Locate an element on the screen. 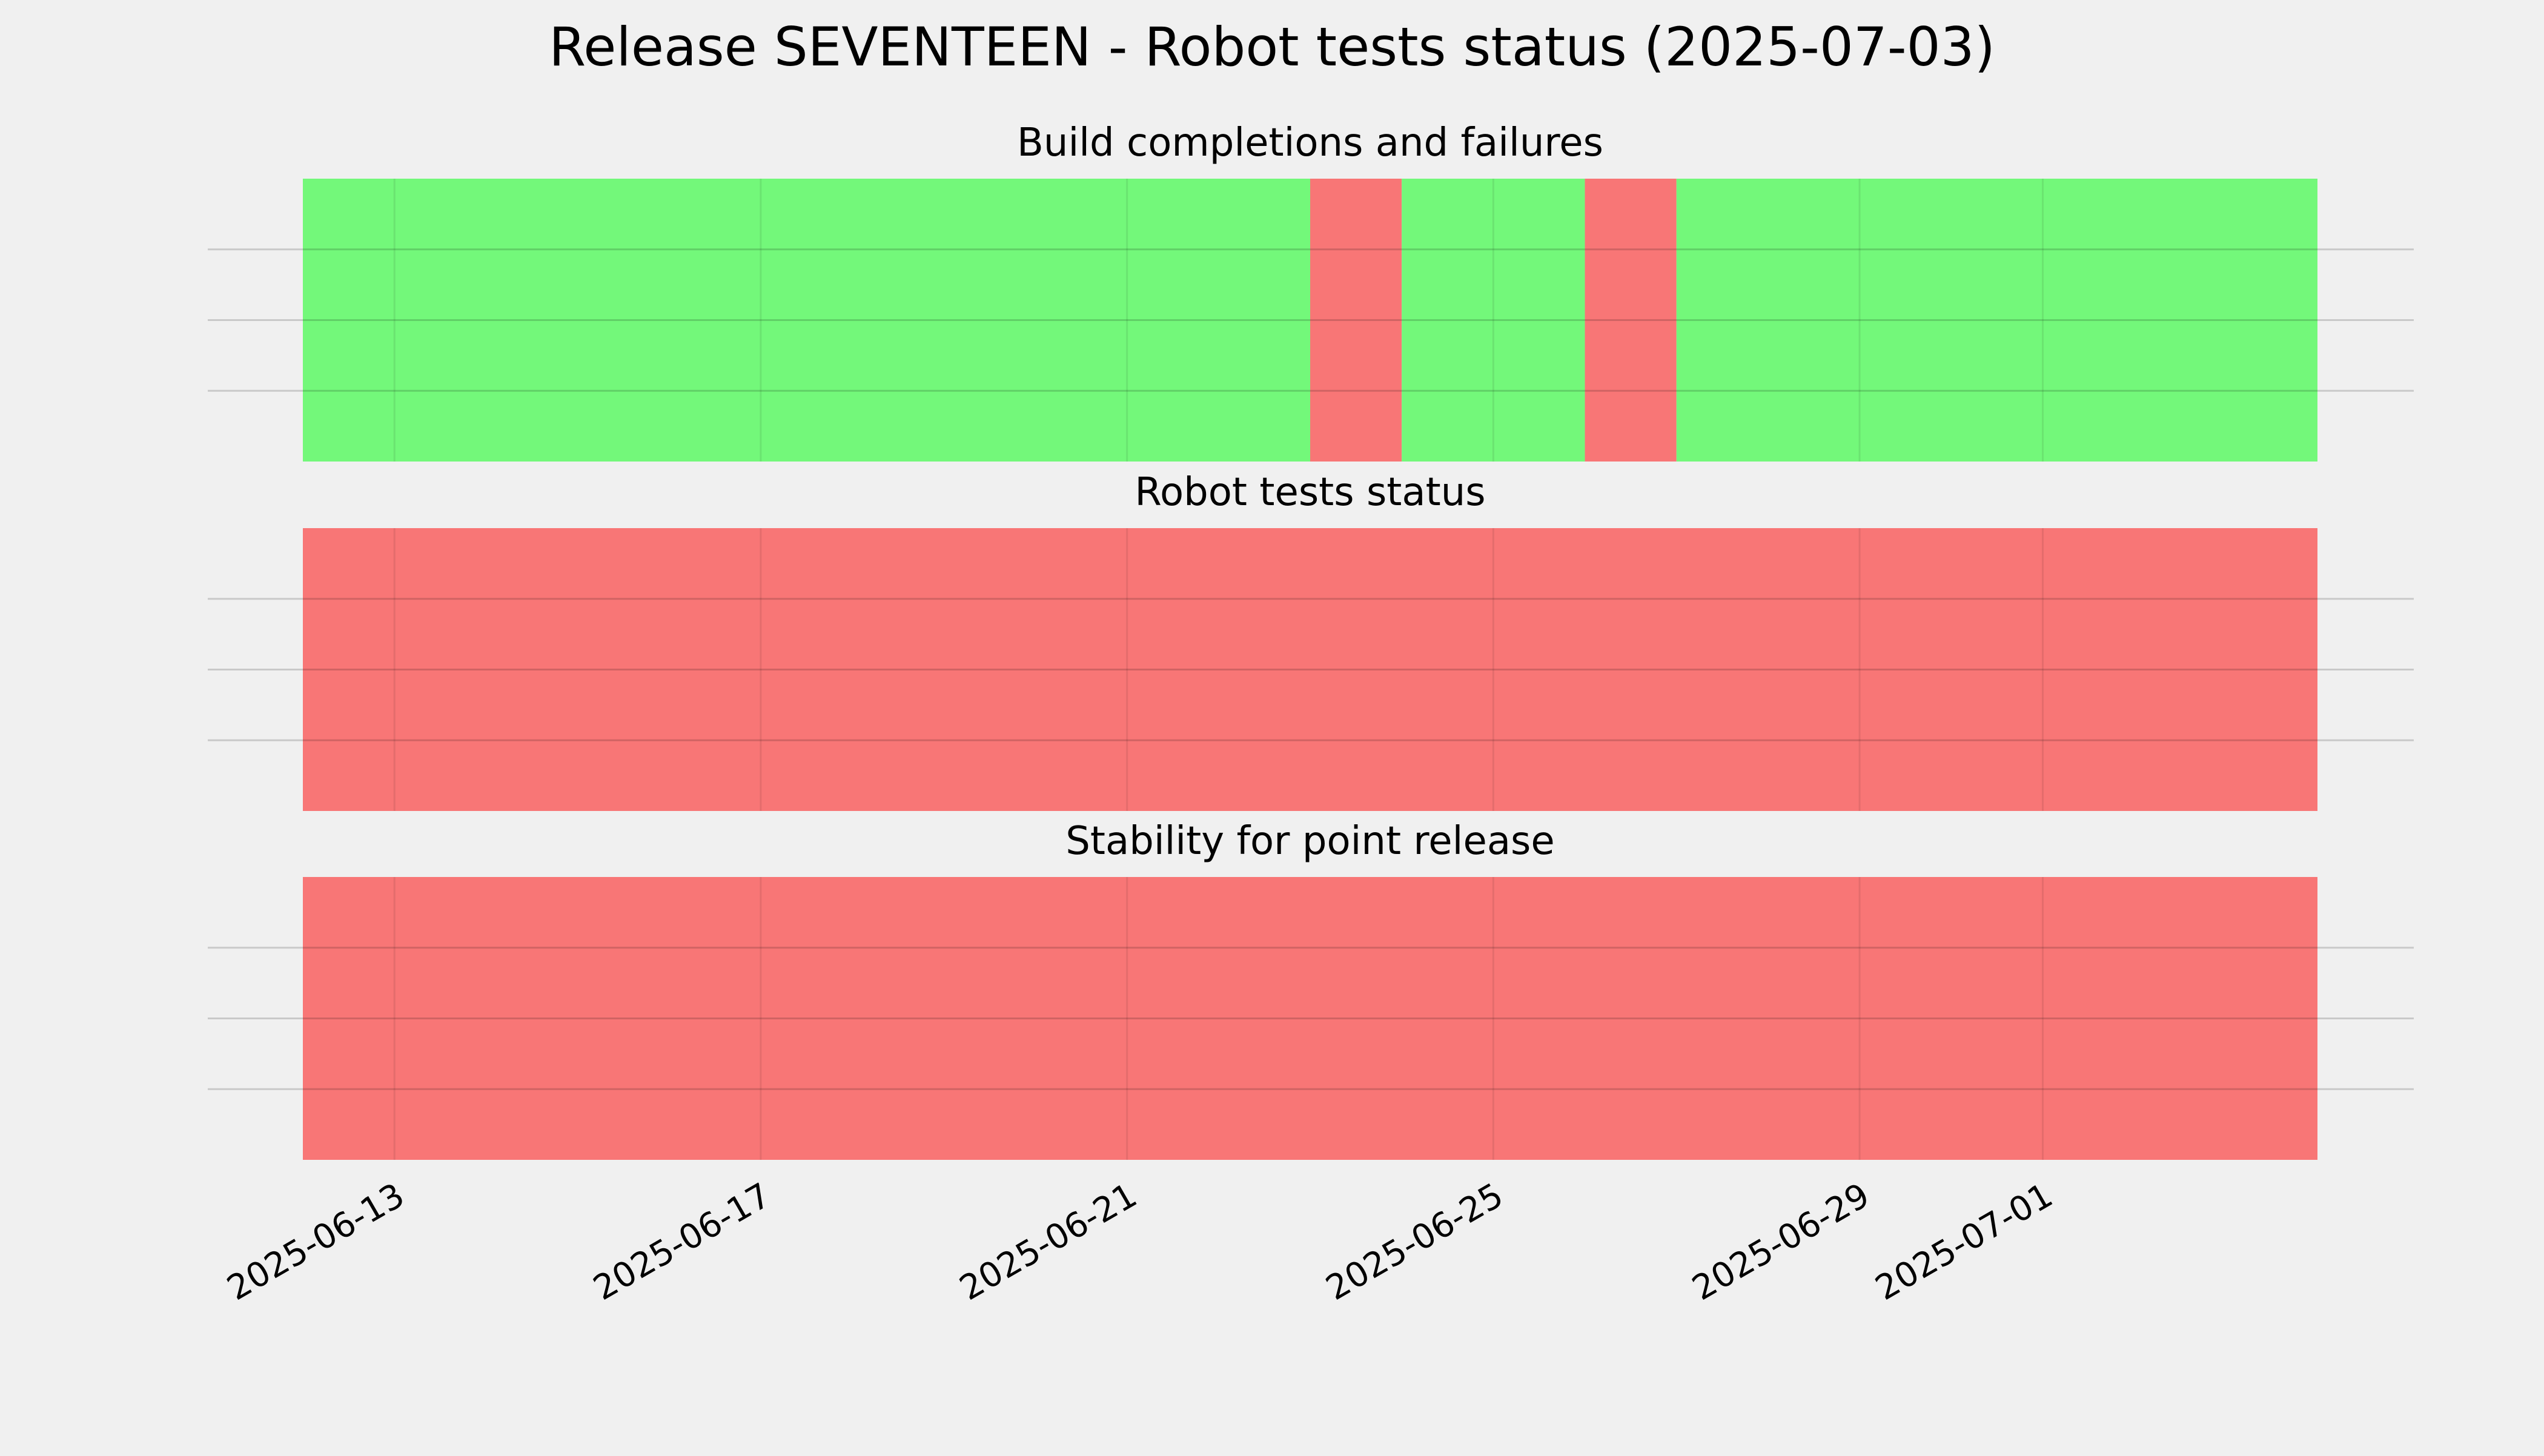  panel-title: Robot tests status is located at coordinates (1310, 492).